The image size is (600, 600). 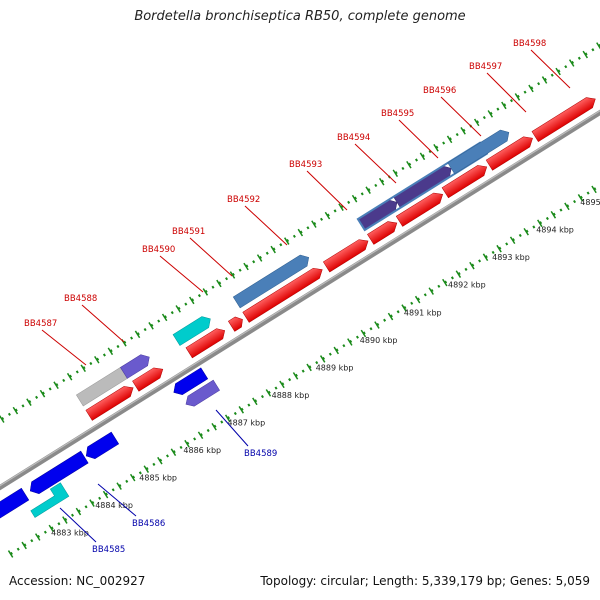 I want to click on cds-bb4588, so click(x=149, y=378).